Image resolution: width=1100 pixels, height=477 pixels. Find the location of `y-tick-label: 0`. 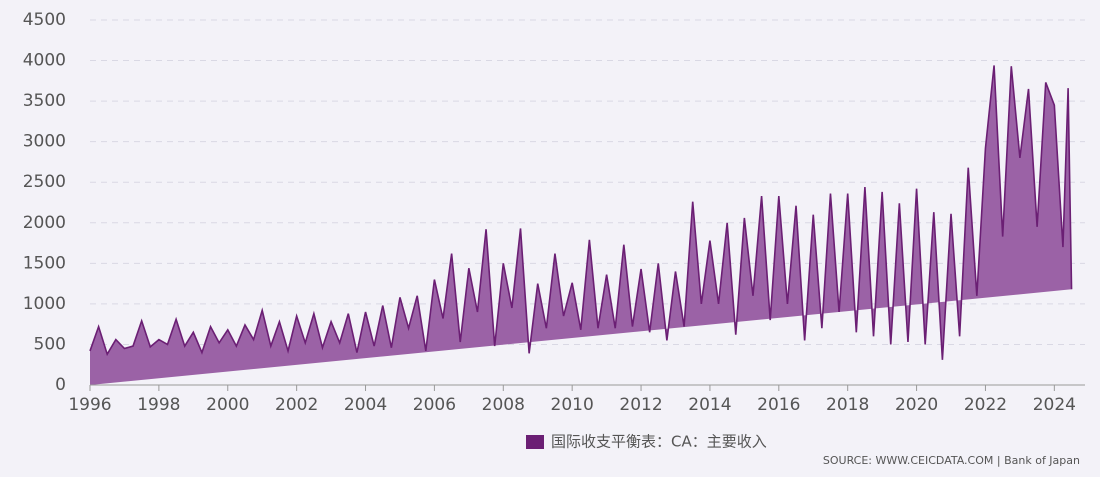

y-tick-label: 0 is located at coordinates (60, 385).